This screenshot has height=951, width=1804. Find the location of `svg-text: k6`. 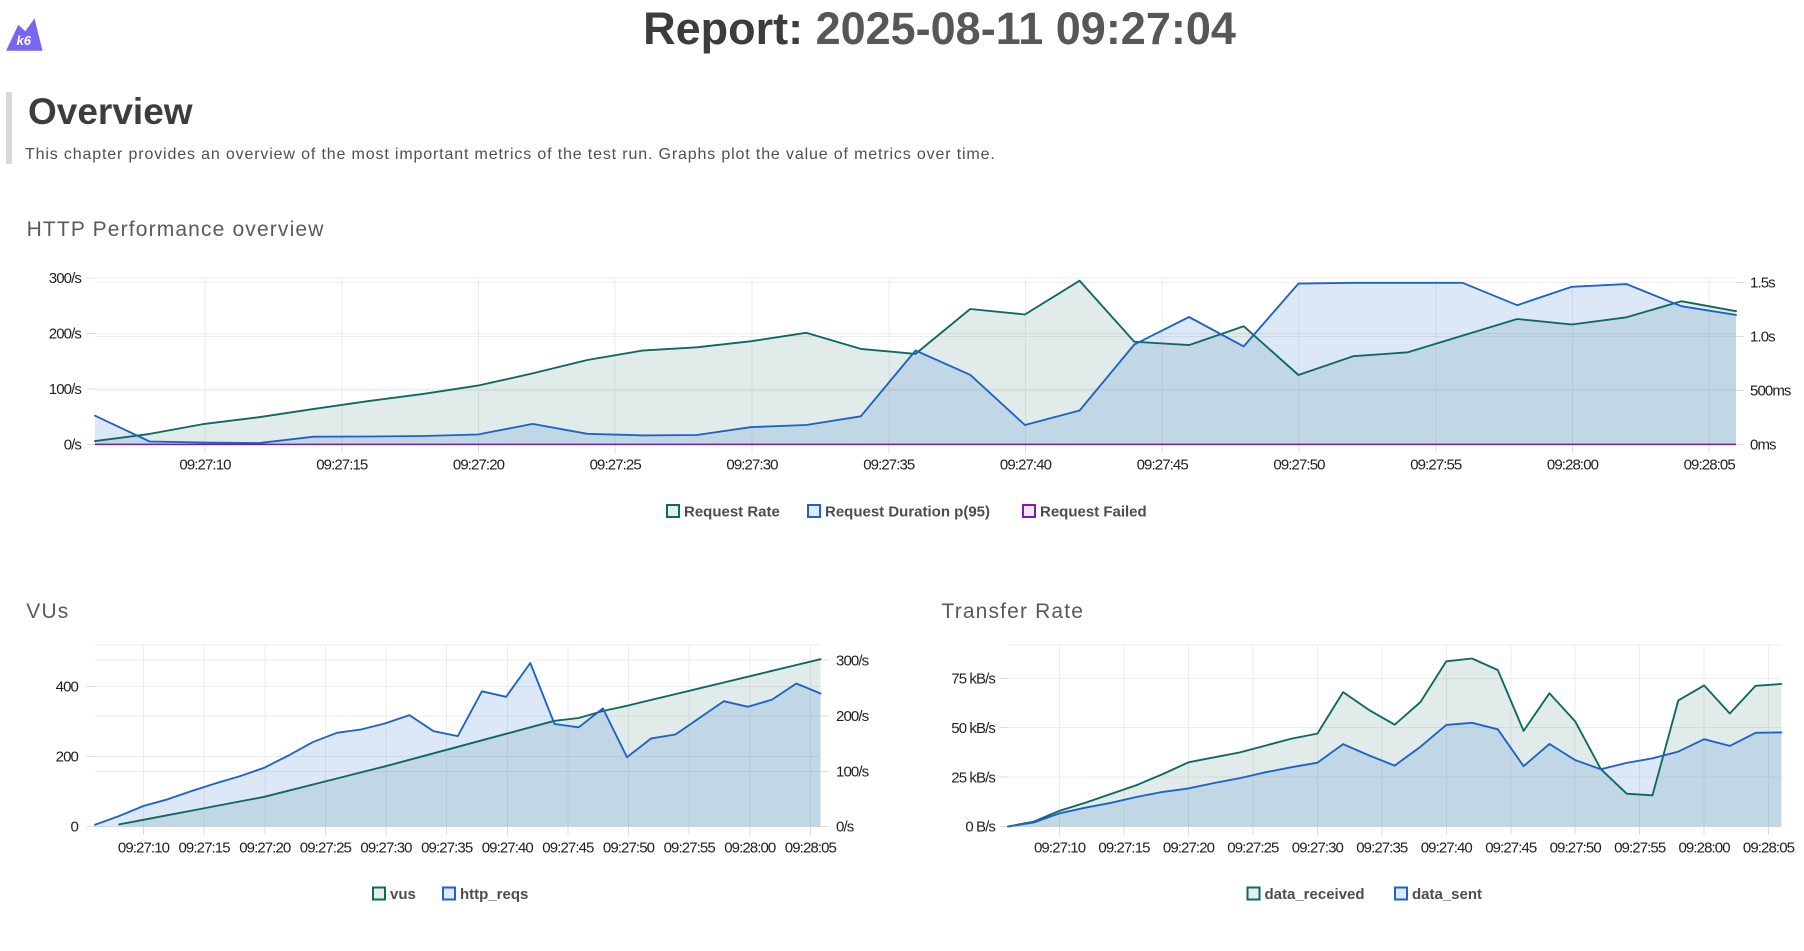

svg-text: k6 is located at coordinates (24, 40).